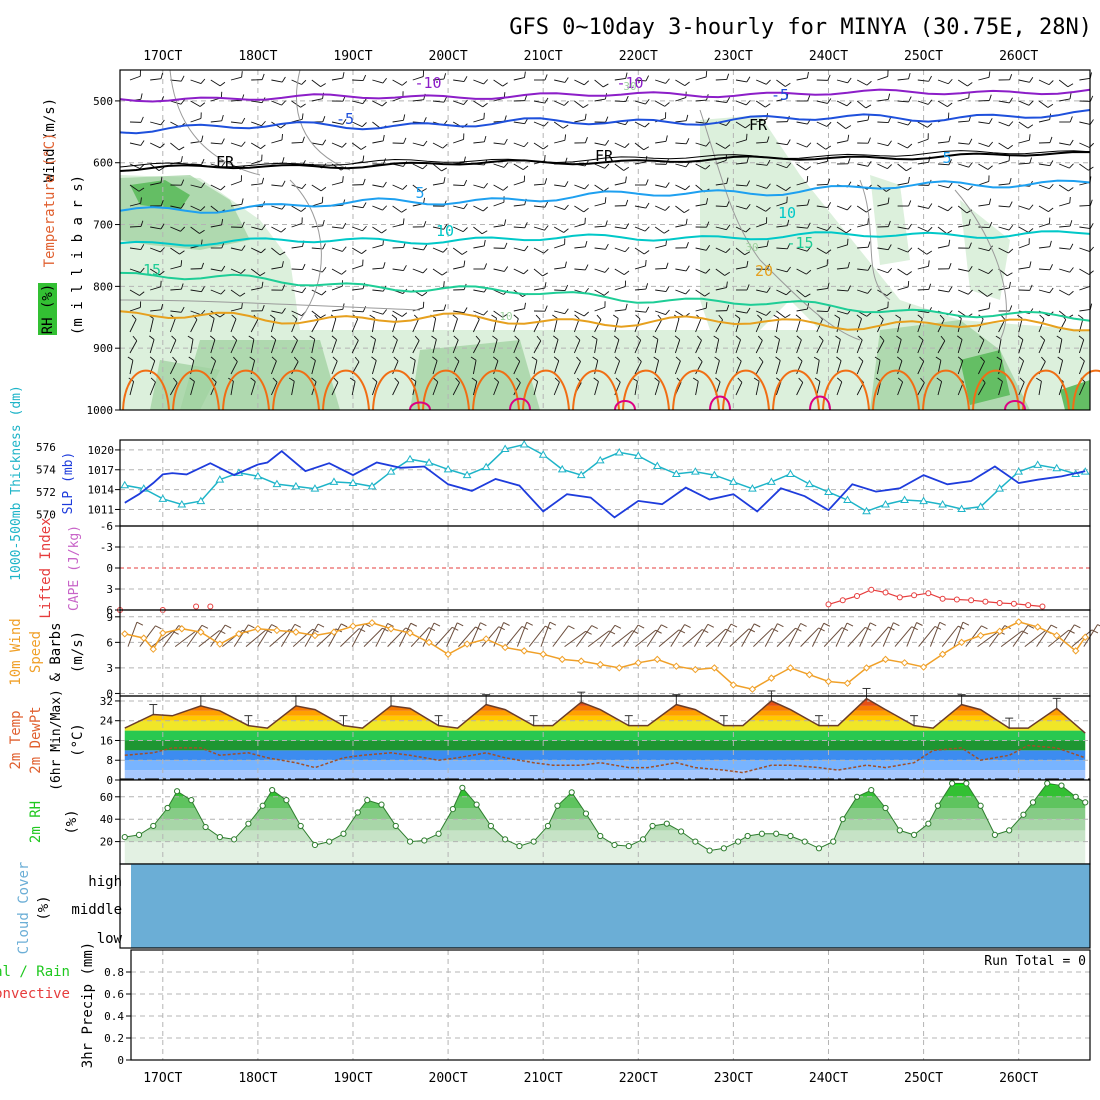 Image resolution: width=1100 pixels, height=1100 pixels. What do you see at coordinates (605, 765) in the screenshot?
I see `temperature-band` at bounding box center [605, 765].